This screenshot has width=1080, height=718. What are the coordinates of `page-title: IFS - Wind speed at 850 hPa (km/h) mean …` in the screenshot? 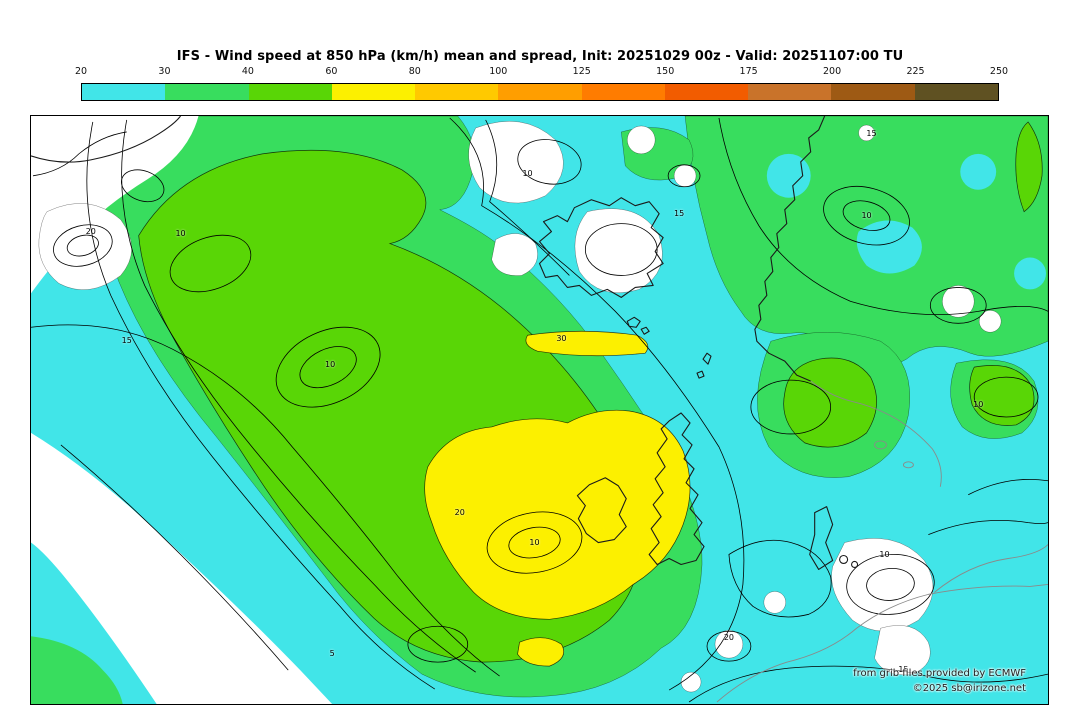 It's located at (540, 56).